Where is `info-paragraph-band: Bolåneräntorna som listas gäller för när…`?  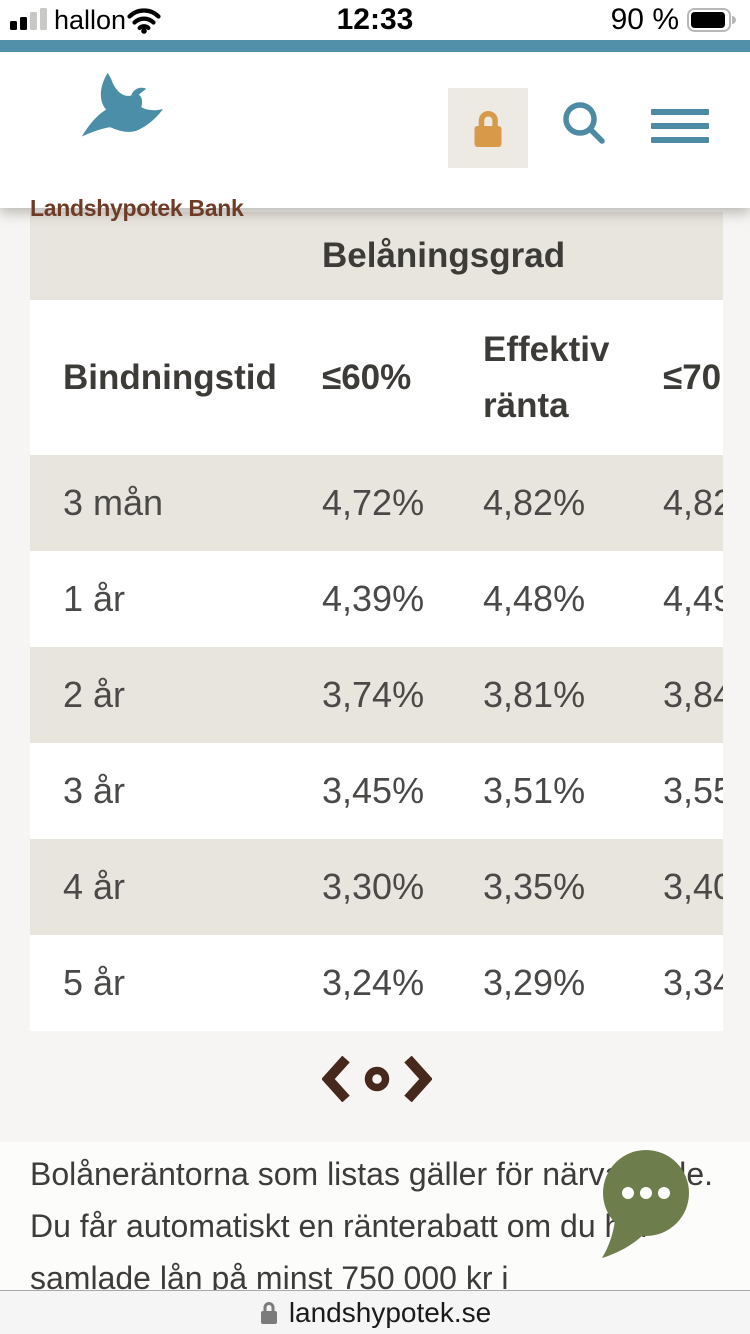
info-paragraph-band: Bolåneräntorna som listas gäller för när… is located at coordinates (375, 1219).